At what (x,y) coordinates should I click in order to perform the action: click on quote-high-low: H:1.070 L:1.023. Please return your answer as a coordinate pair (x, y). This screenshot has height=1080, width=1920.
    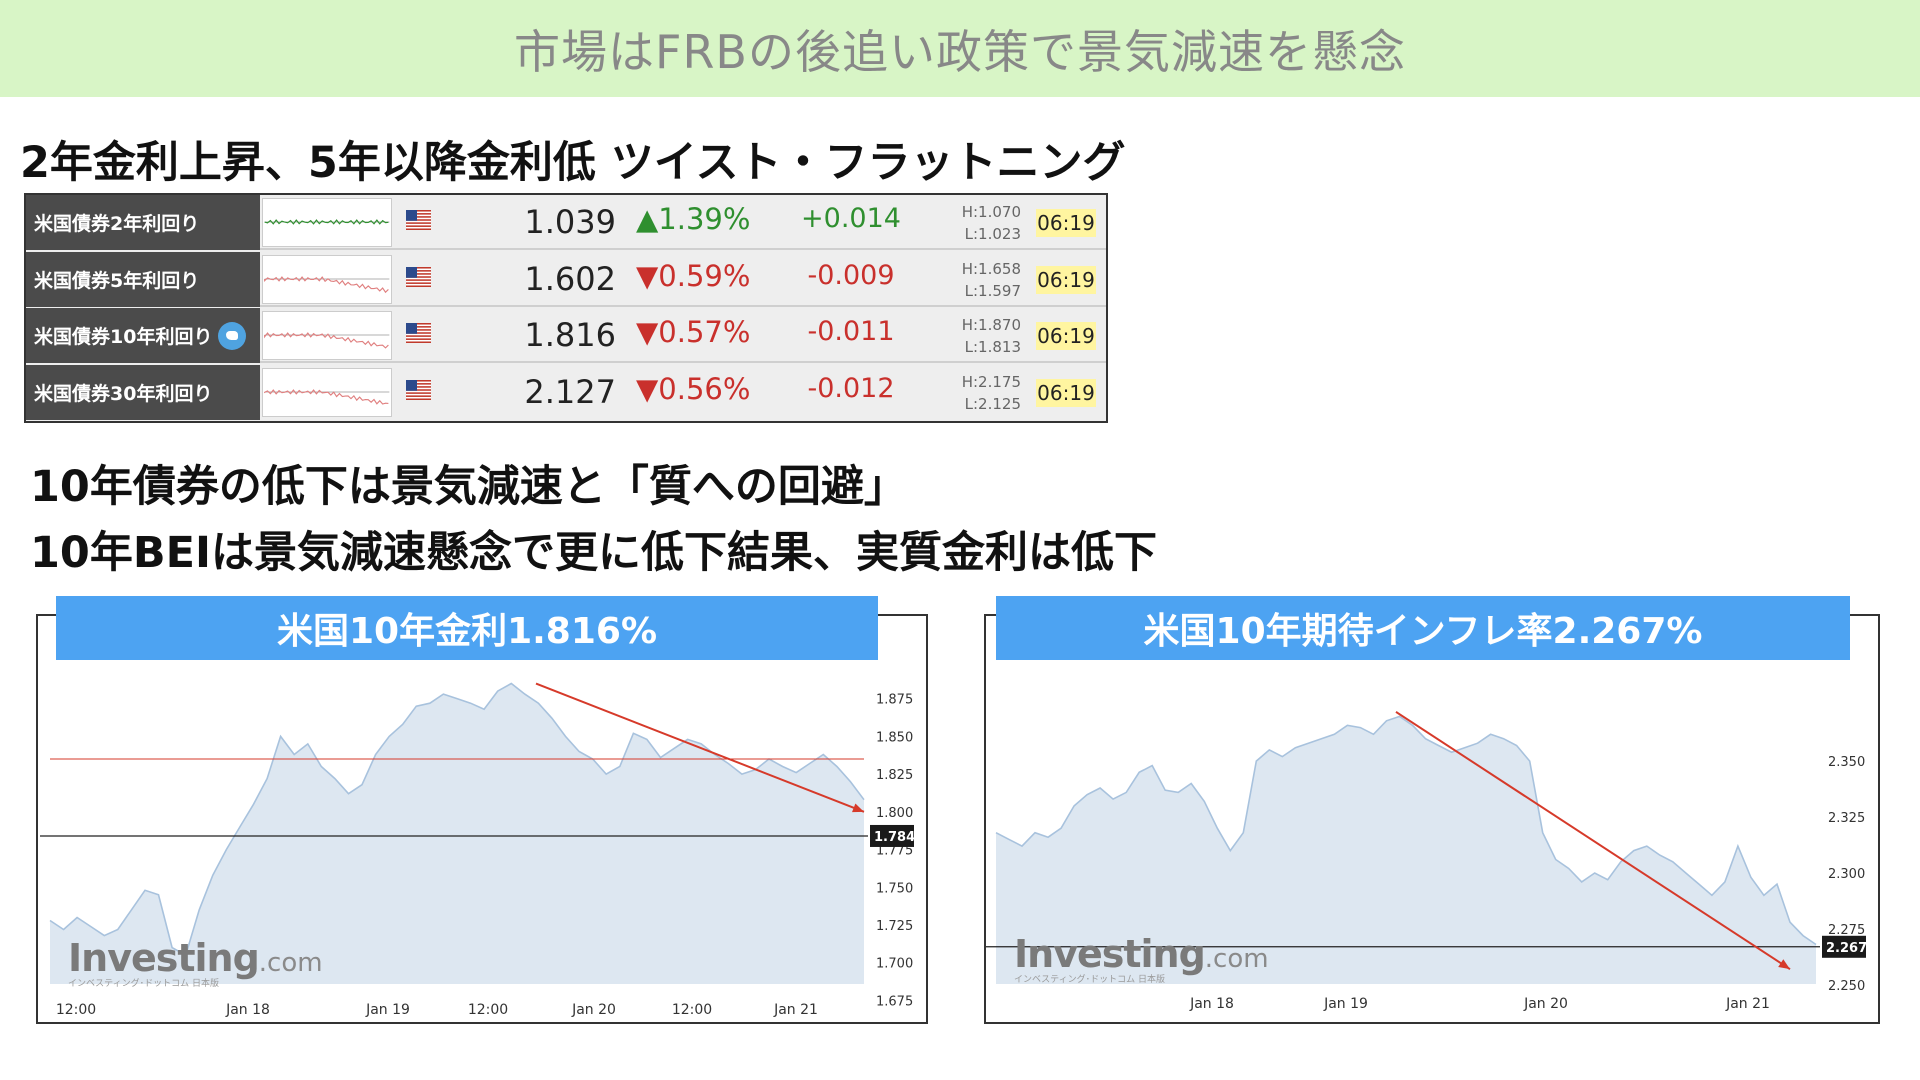
    Looking at the image, I should click on (976, 223).